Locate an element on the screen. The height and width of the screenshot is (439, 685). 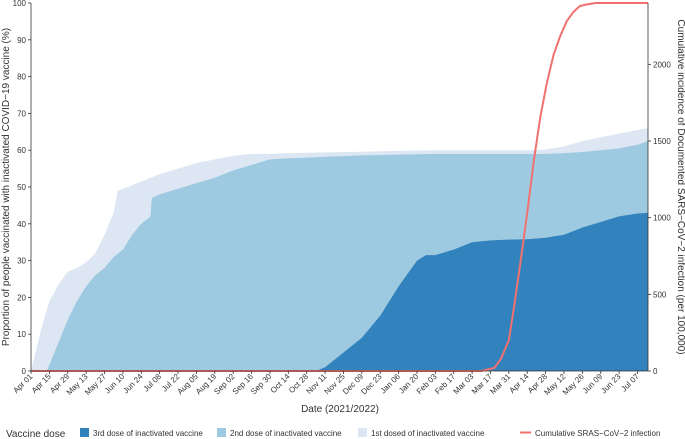
y-tick-label-left: 20 is located at coordinates (21, 297).